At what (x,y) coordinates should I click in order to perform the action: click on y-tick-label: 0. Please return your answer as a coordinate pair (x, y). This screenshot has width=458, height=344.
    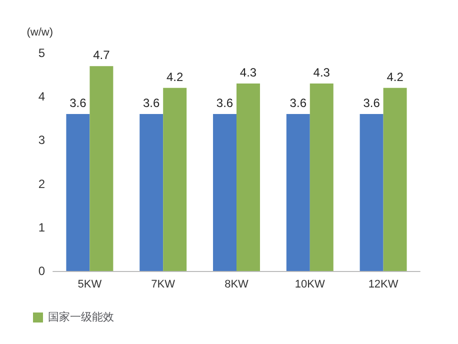
    Looking at the image, I should click on (42, 271).